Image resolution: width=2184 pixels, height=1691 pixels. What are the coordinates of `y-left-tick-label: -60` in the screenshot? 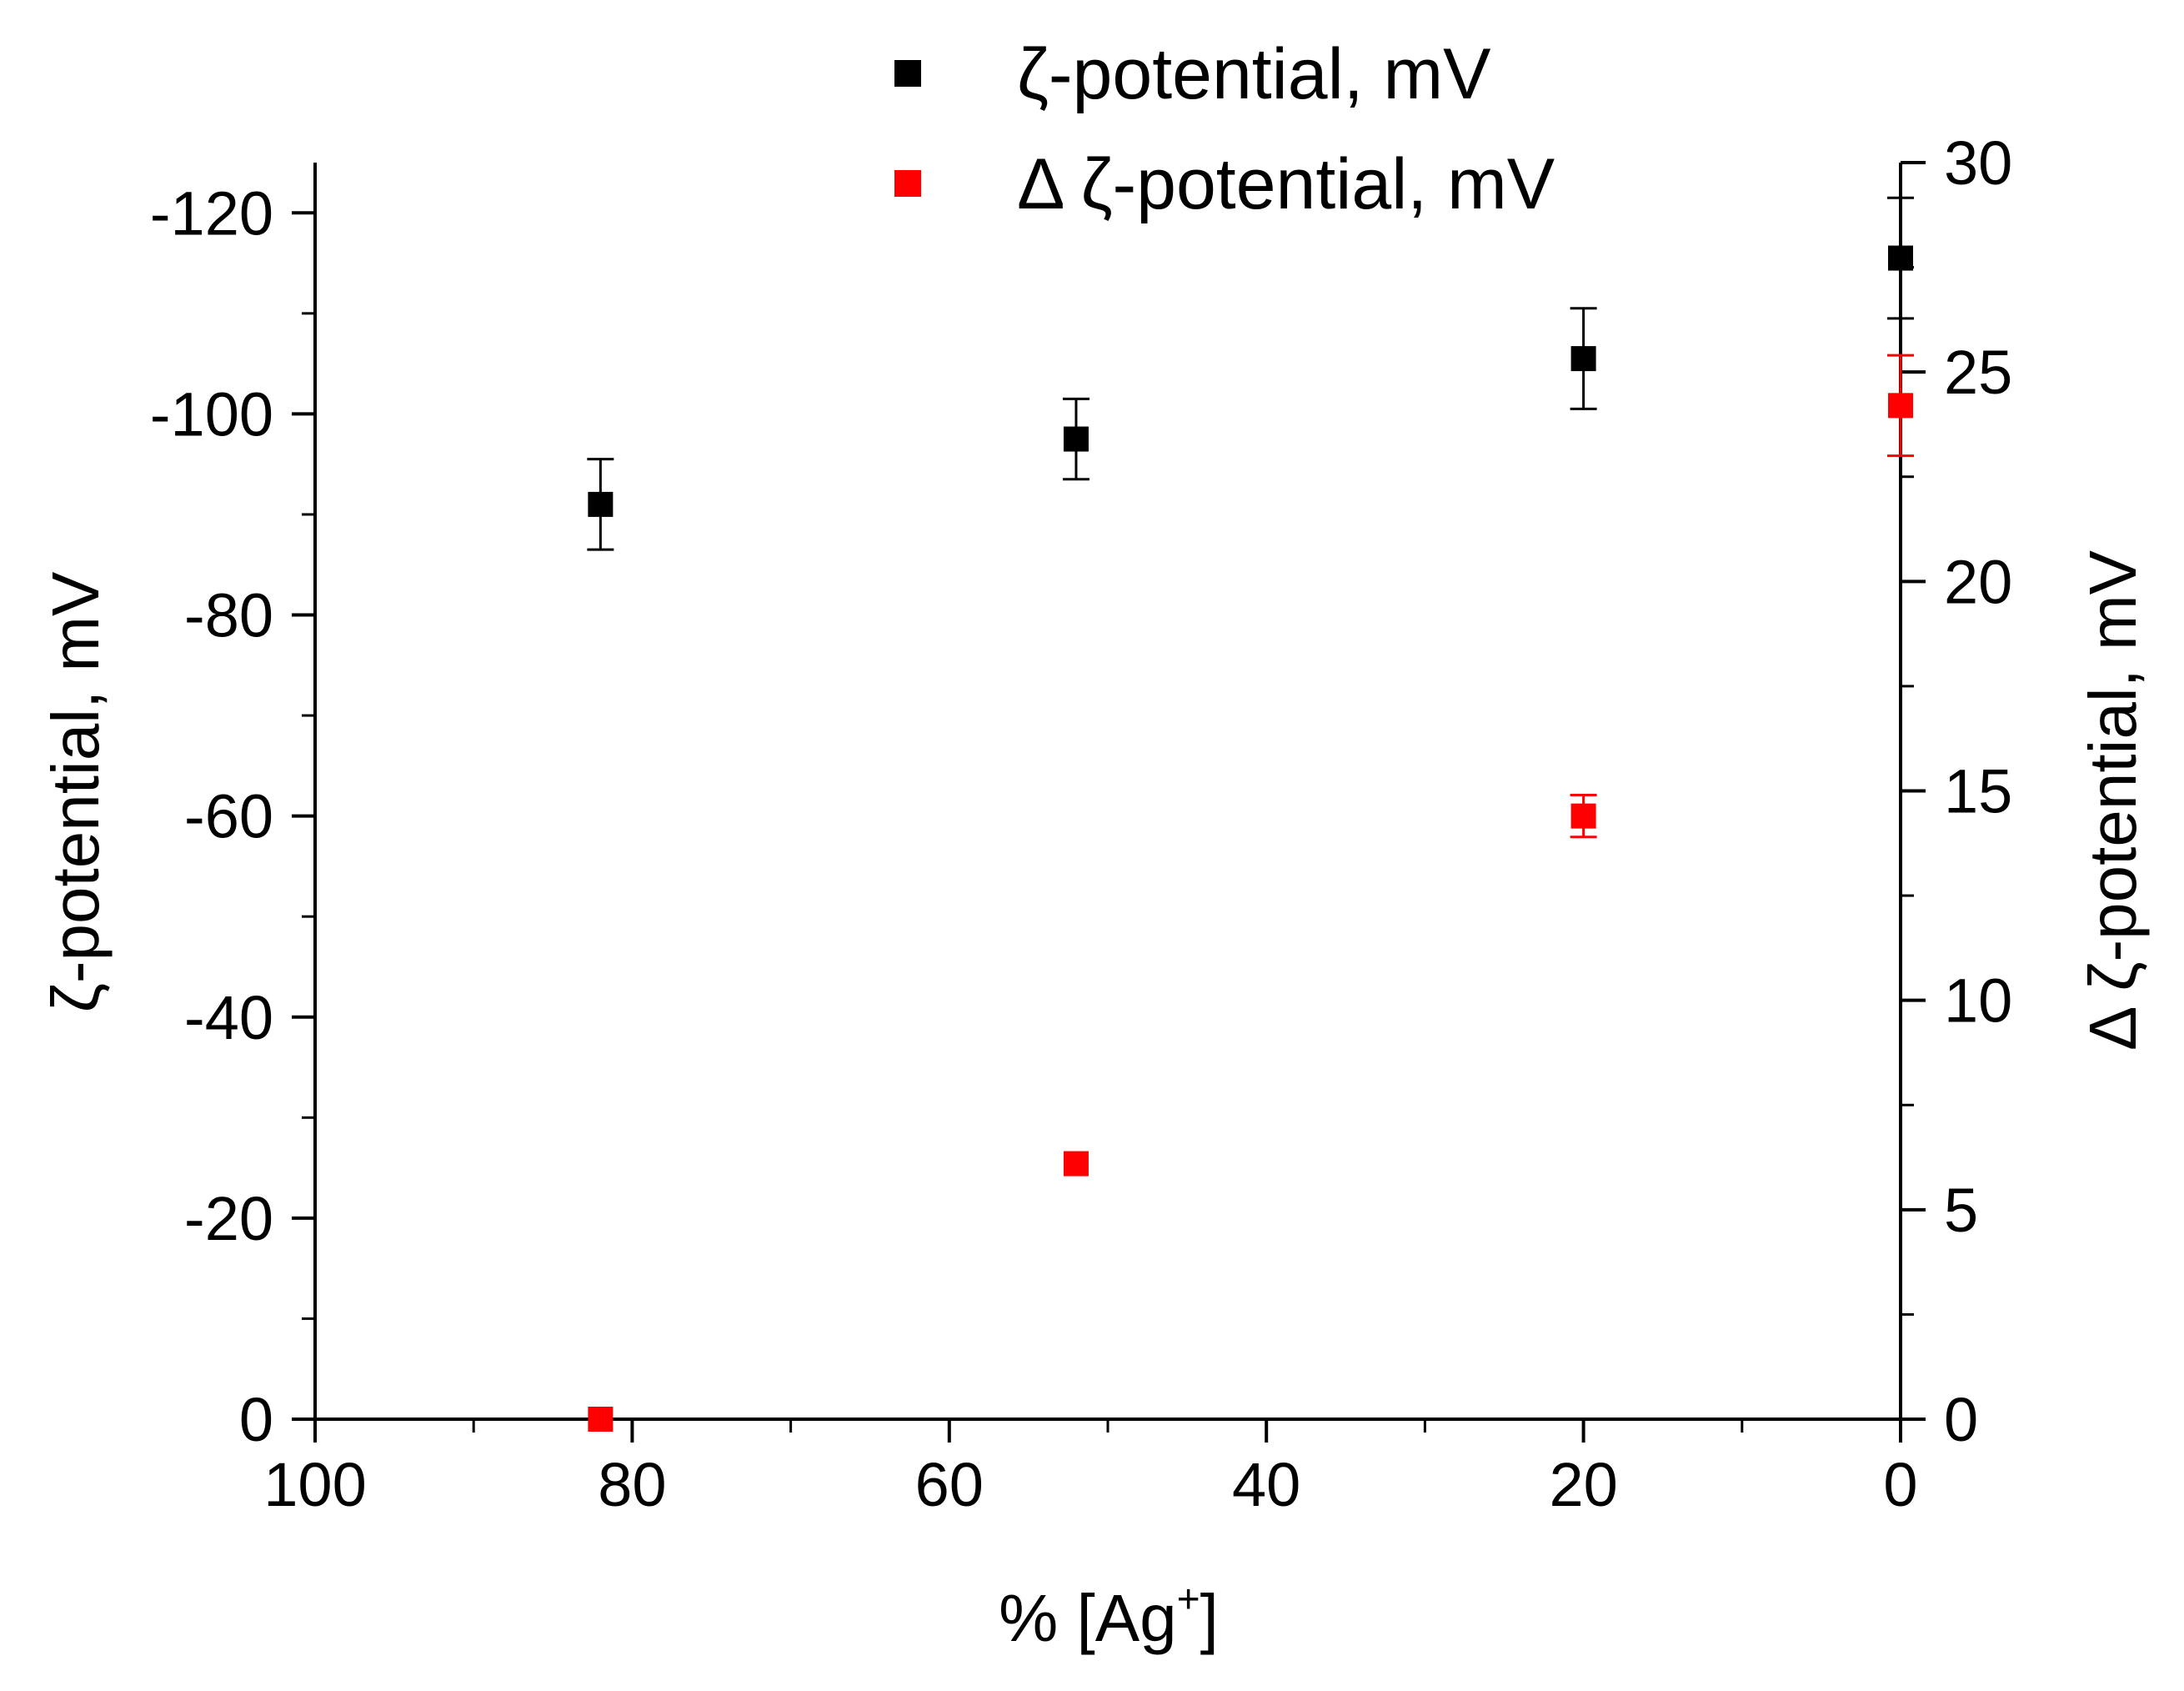 It's located at (228, 816).